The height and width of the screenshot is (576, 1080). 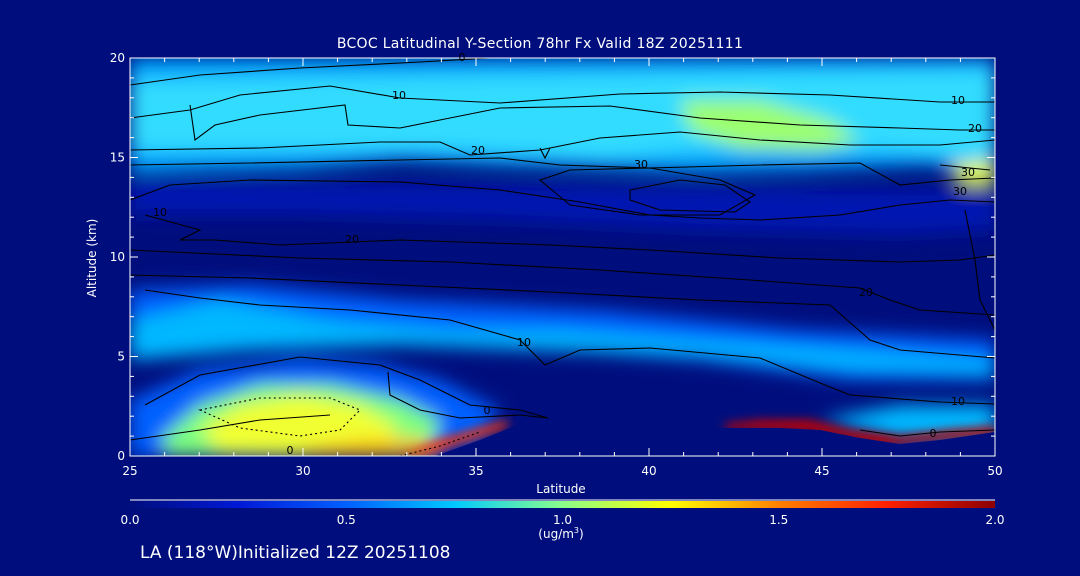 I want to click on dark-upper-band, so click(x=562, y=207).